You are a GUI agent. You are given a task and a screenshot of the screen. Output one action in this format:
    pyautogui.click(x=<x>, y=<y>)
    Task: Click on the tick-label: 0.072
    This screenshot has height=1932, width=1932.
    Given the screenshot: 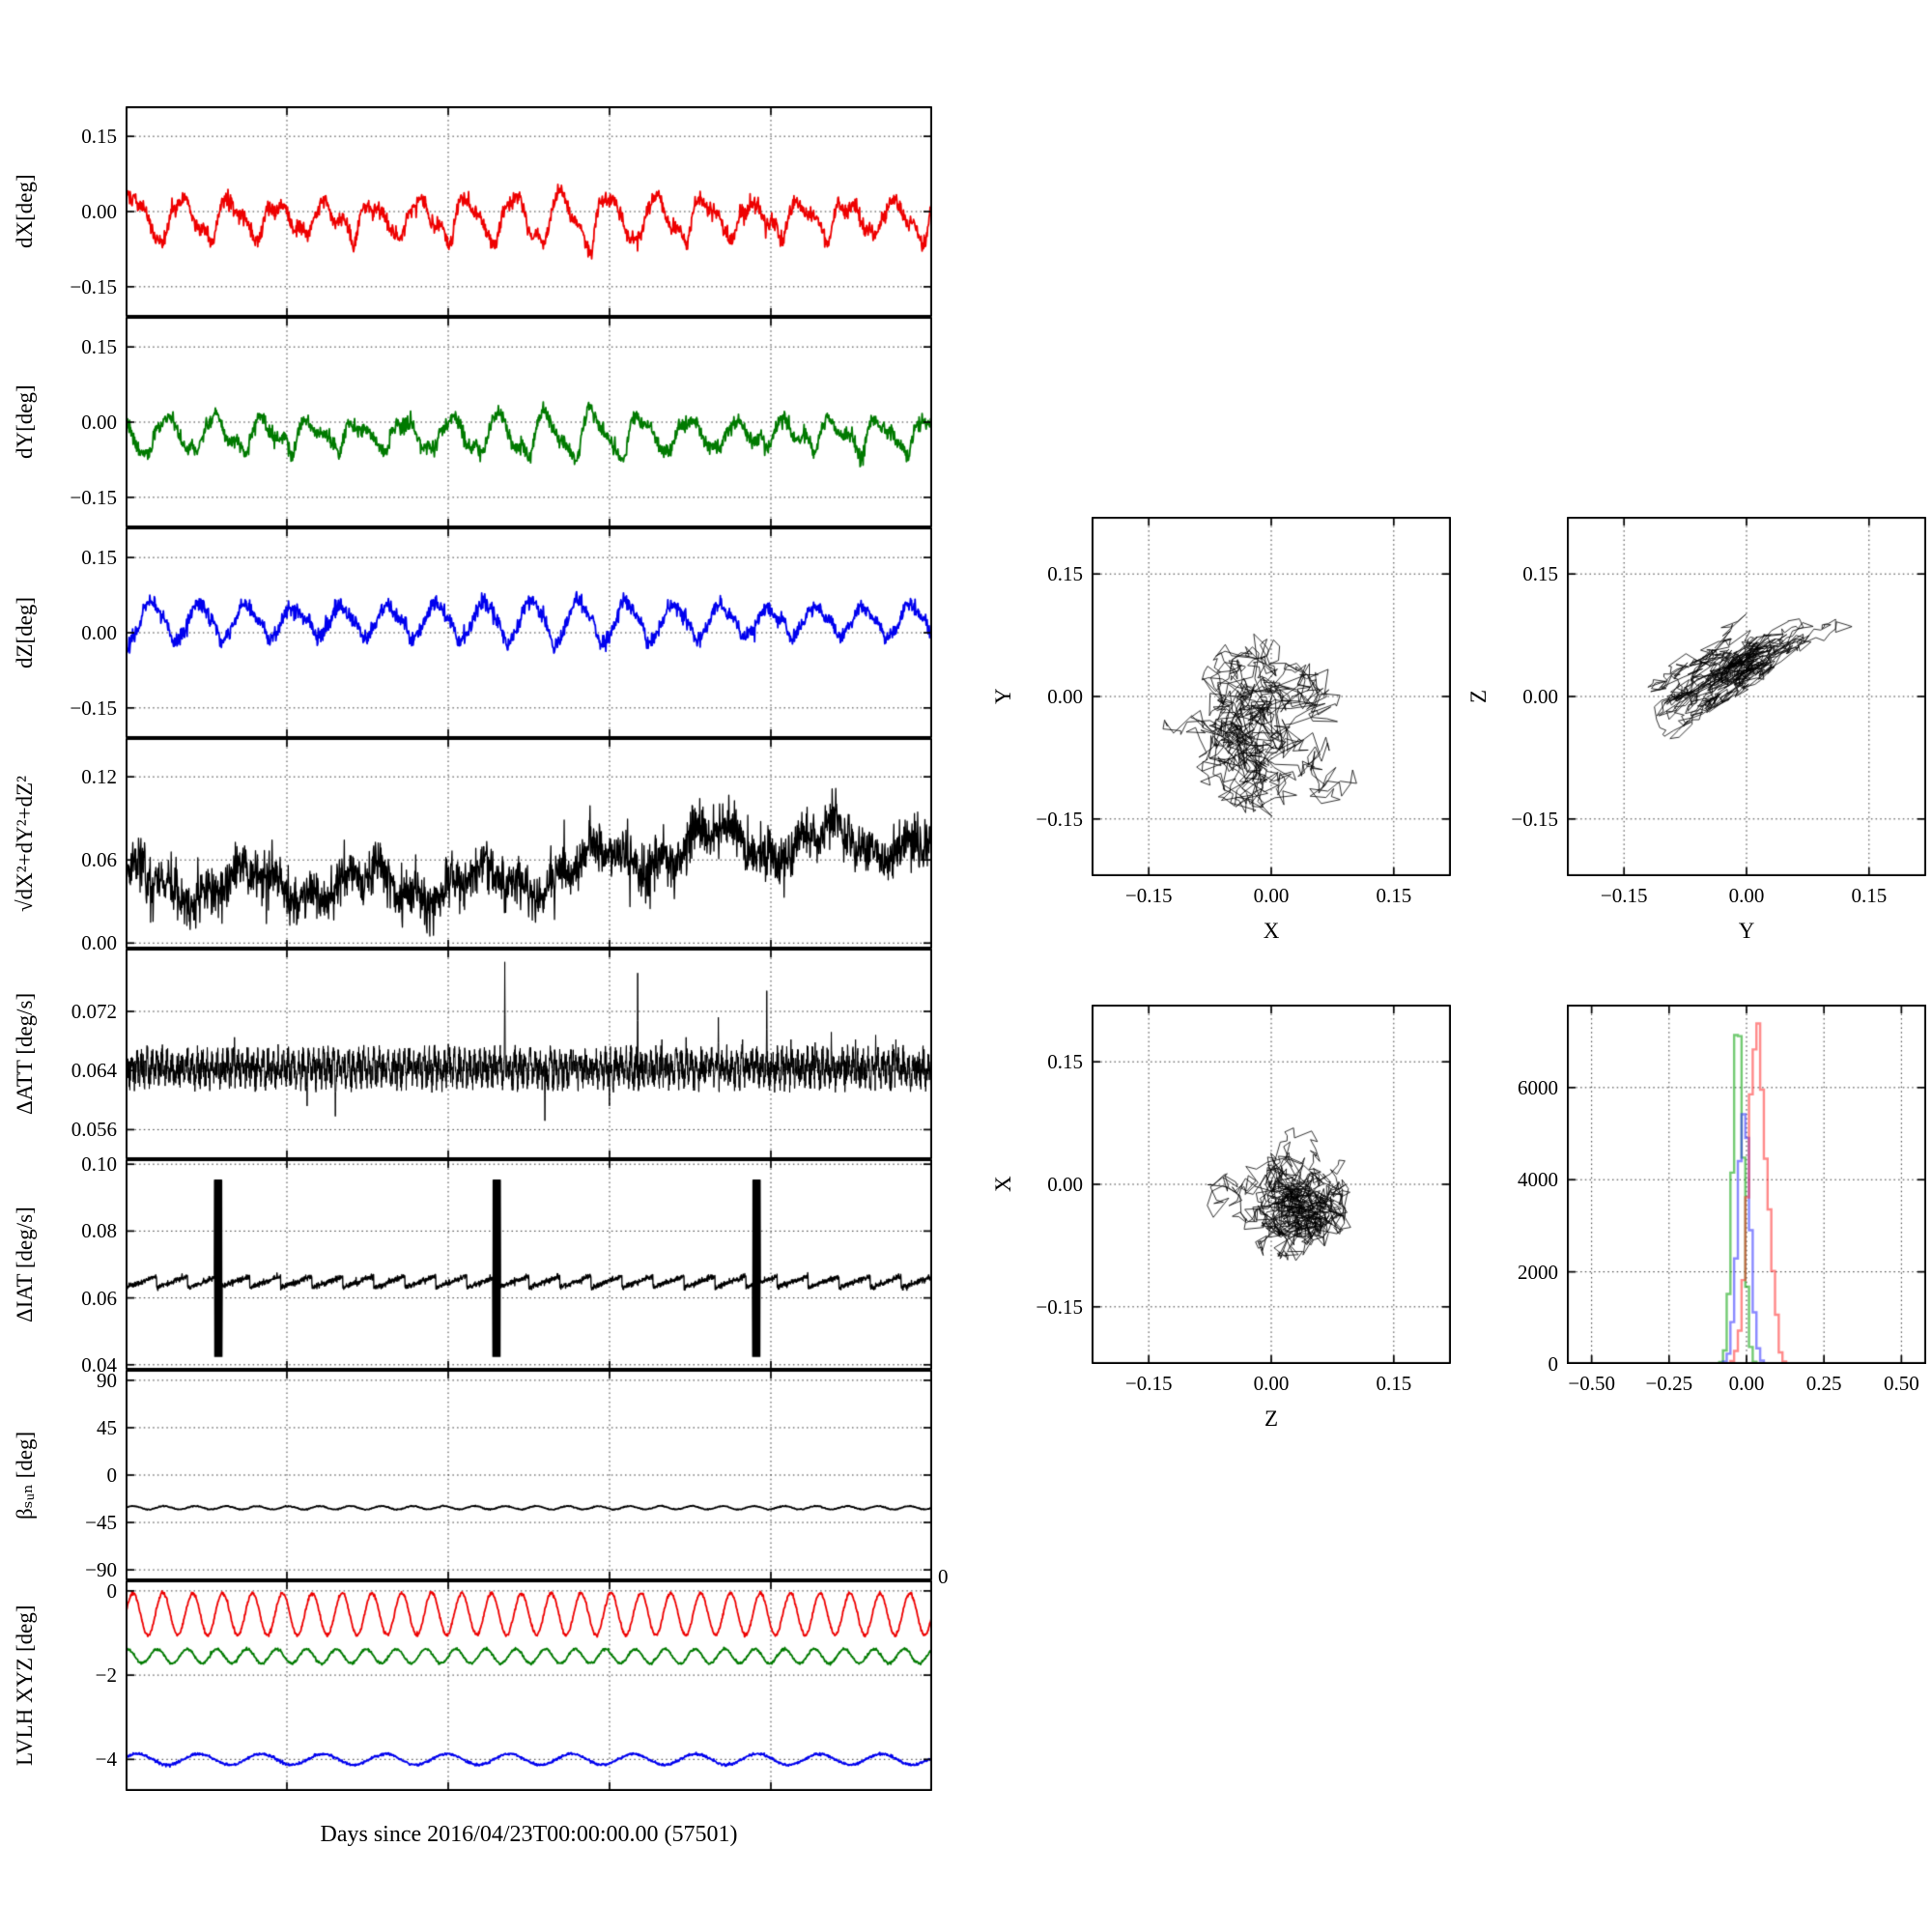 What is the action you would take?
    pyautogui.click(x=94, y=1012)
    